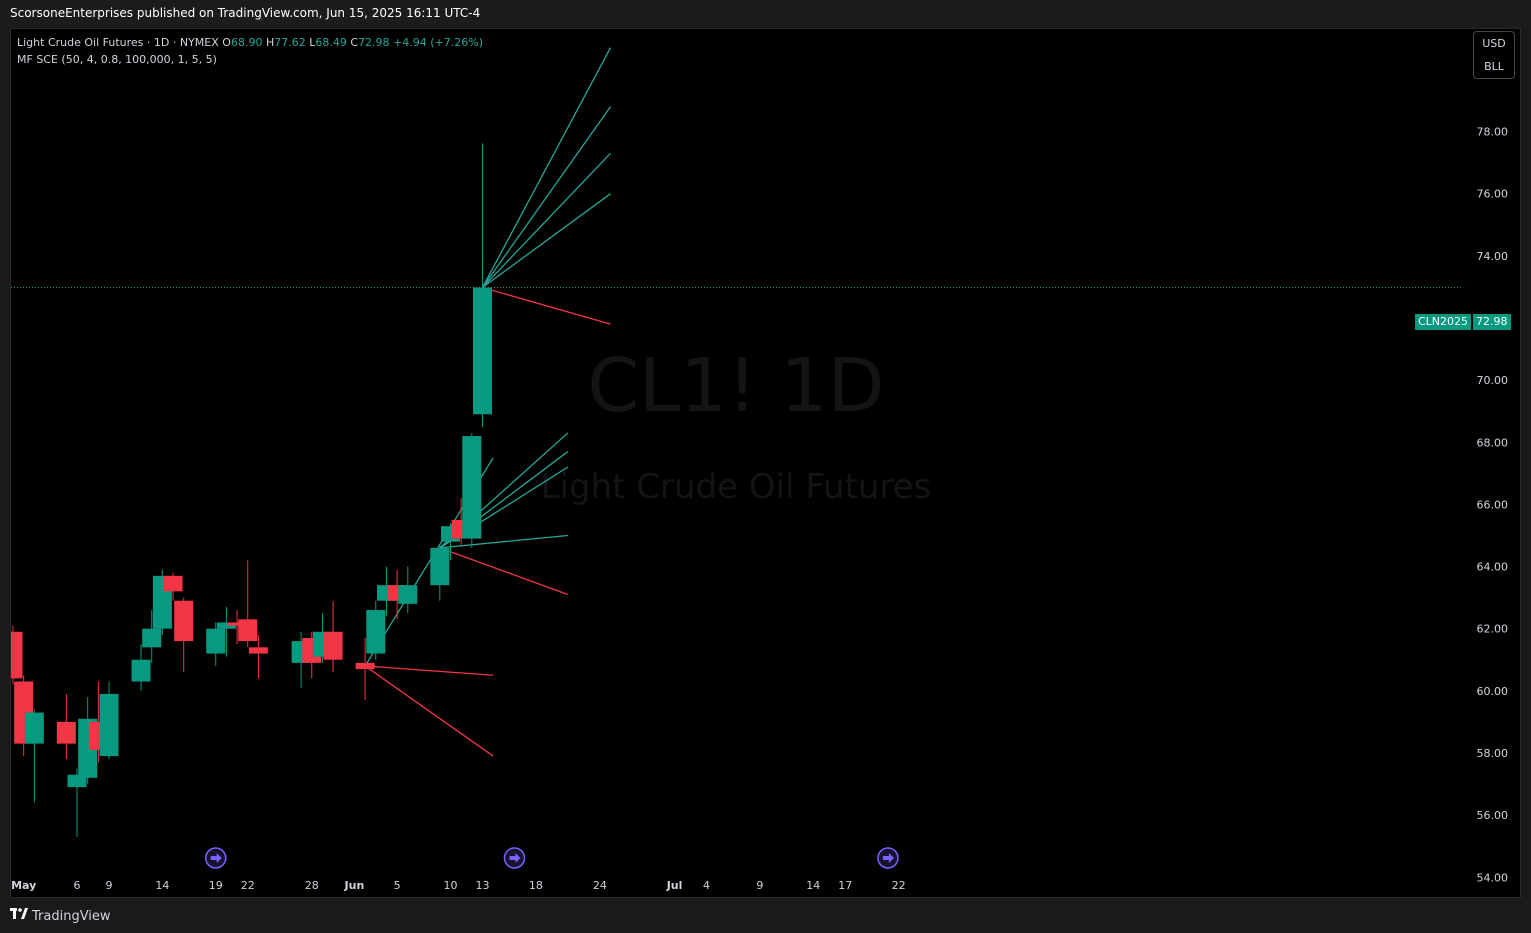 This screenshot has width=1531, height=933. What do you see at coordinates (765, 916) in the screenshot?
I see `footer: TradingView` at bounding box center [765, 916].